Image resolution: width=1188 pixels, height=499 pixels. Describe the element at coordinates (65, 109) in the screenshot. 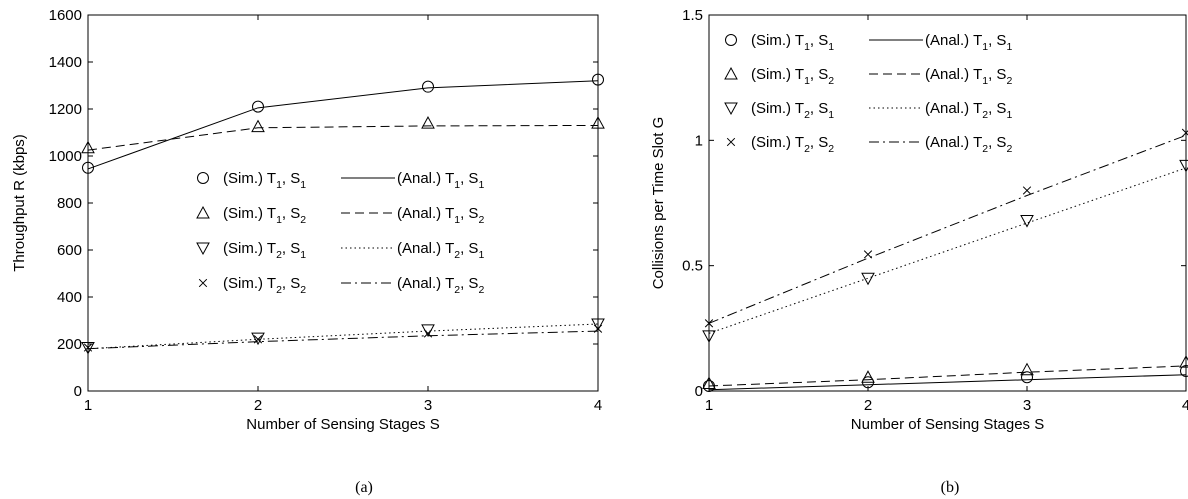

I see `y-tick-label: 1200` at that location.